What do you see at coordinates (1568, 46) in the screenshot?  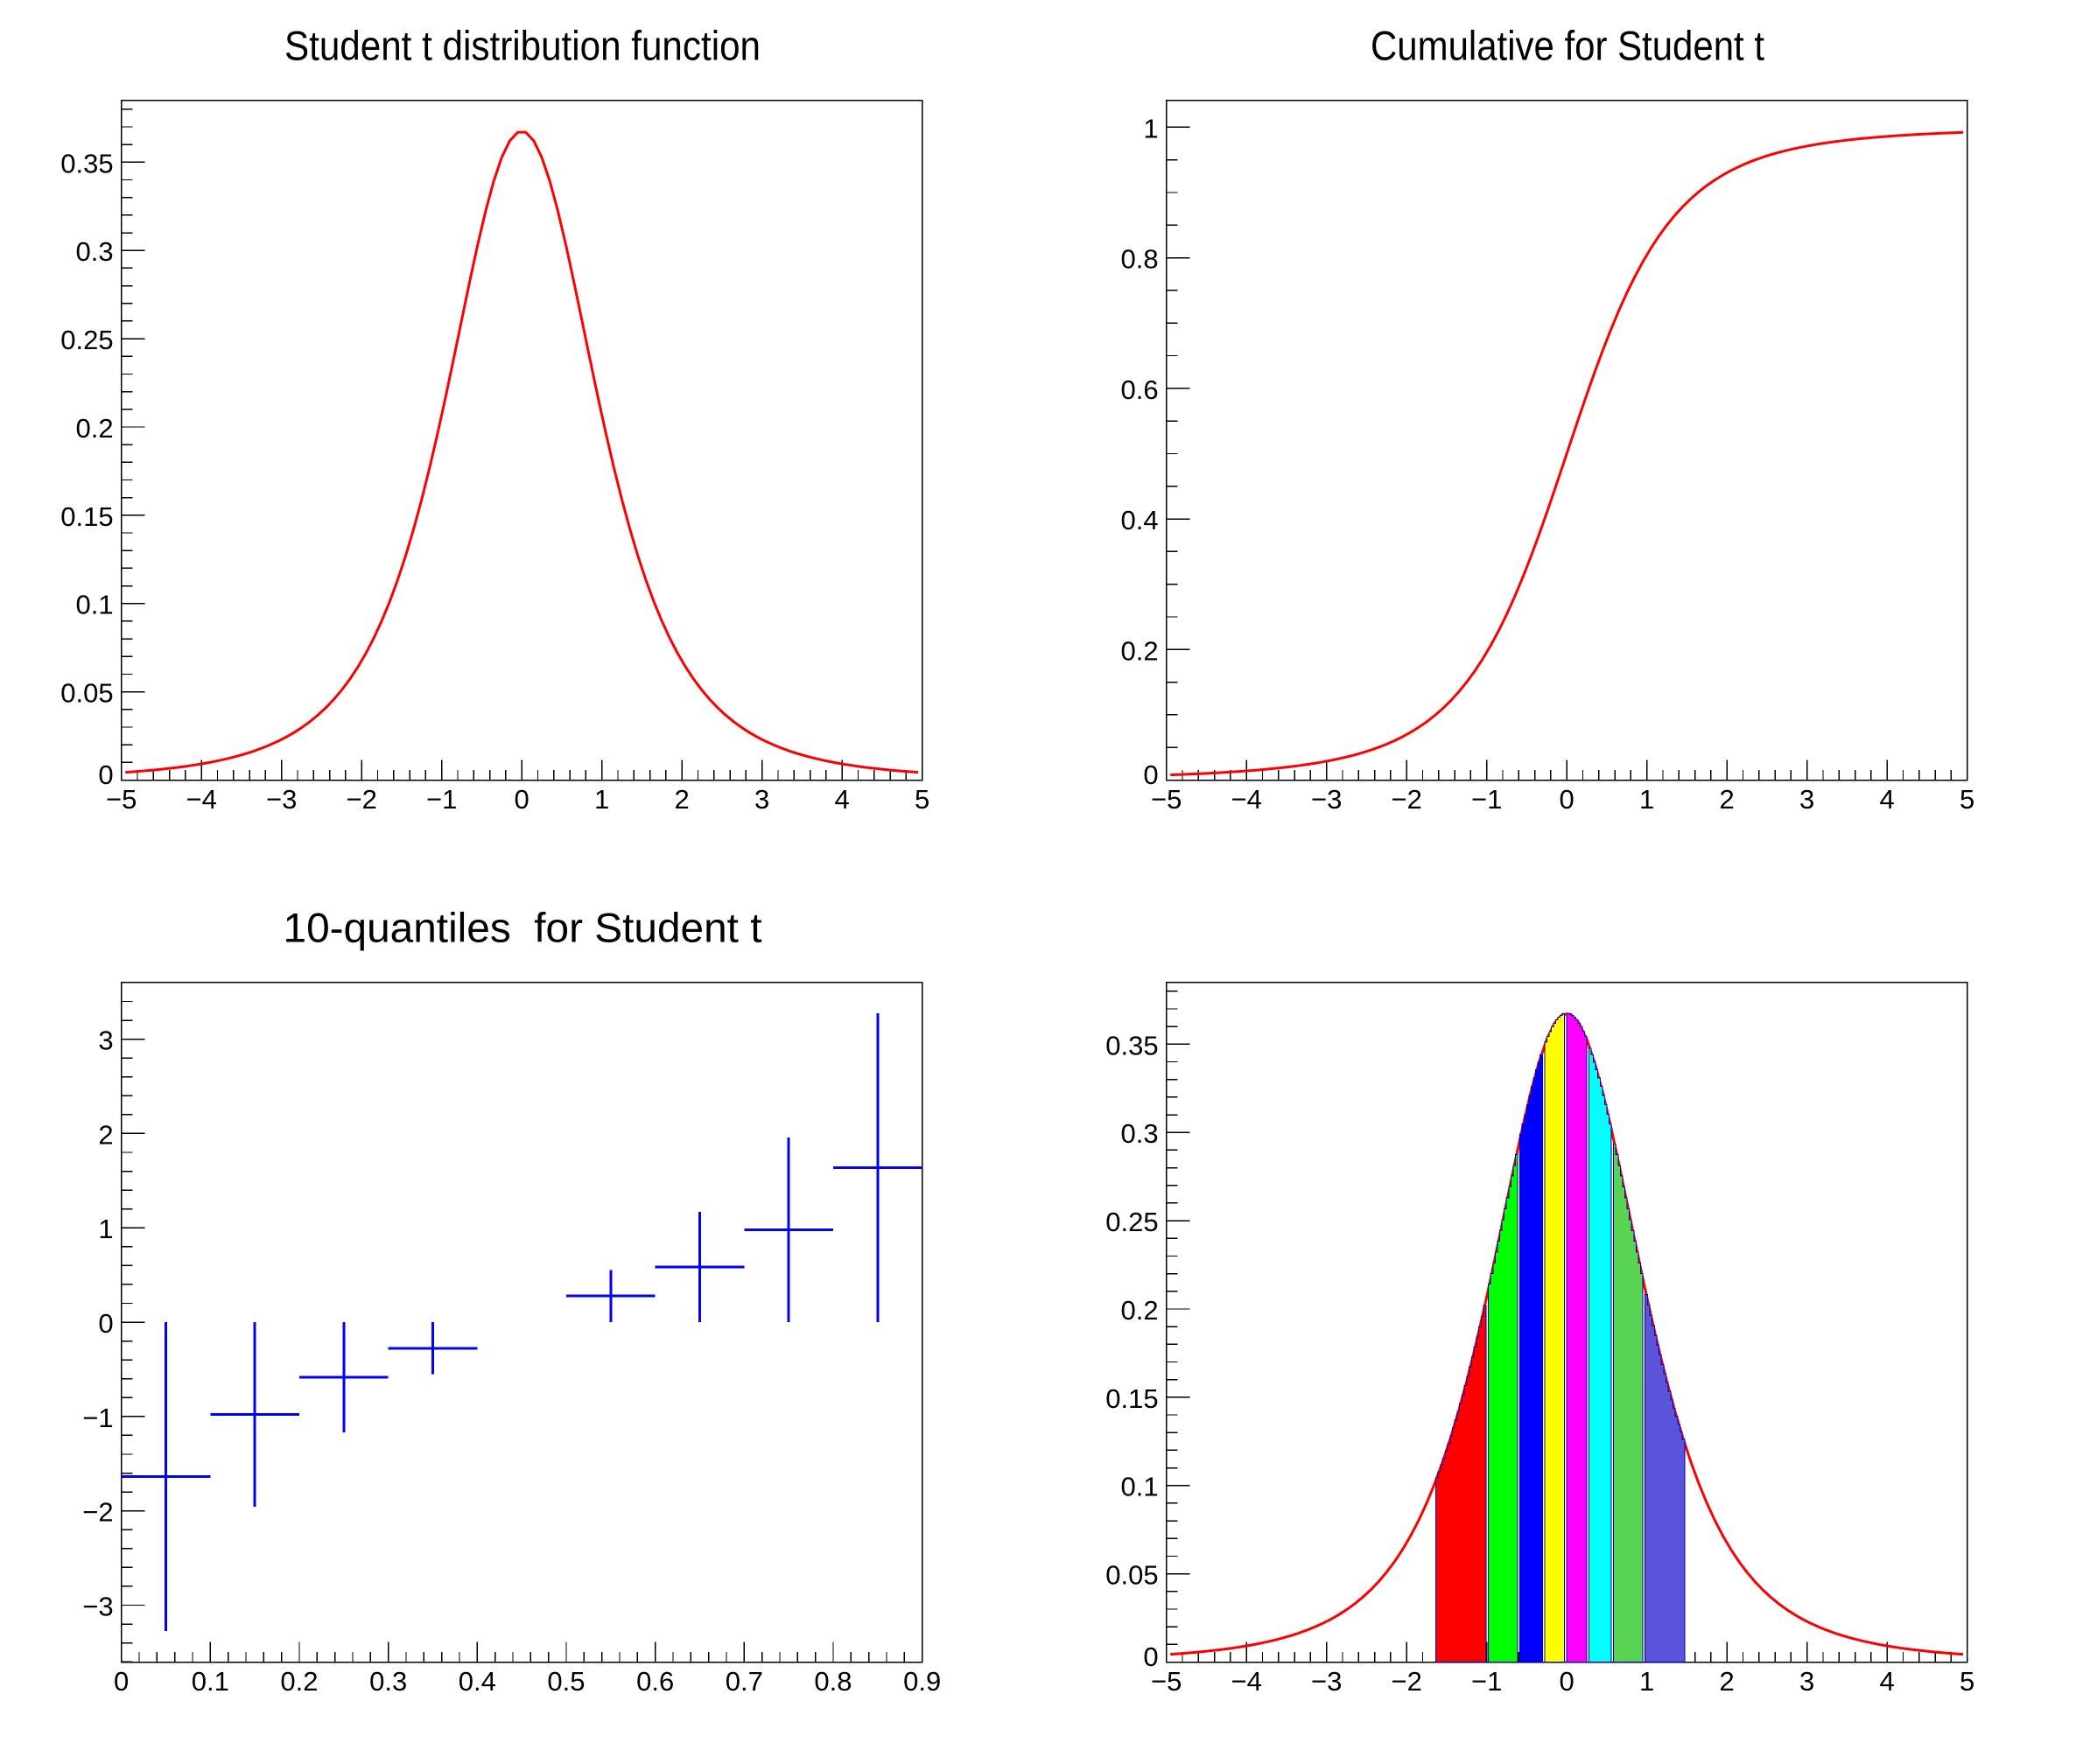 I see `svg-text: Cumulative for Student t` at bounding box center [1568, 46].